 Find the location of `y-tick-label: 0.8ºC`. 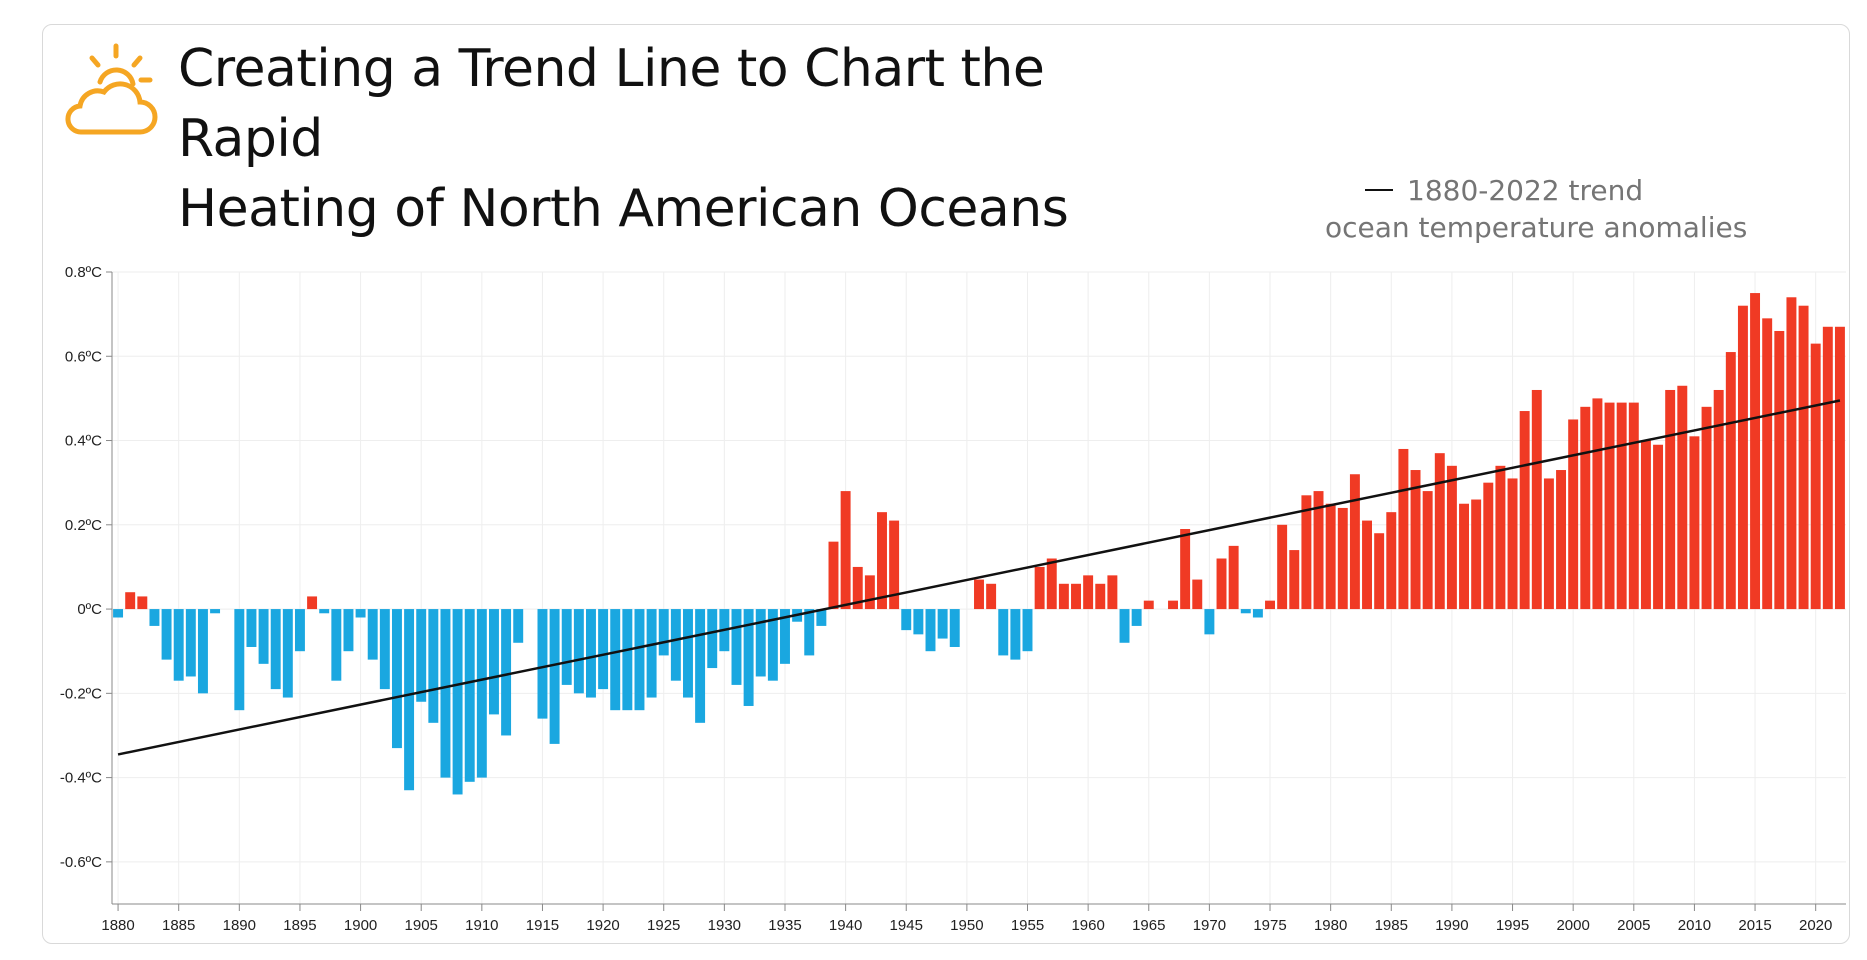

y-tick-label: 0.8ºC is located at coordinates (83, 272).